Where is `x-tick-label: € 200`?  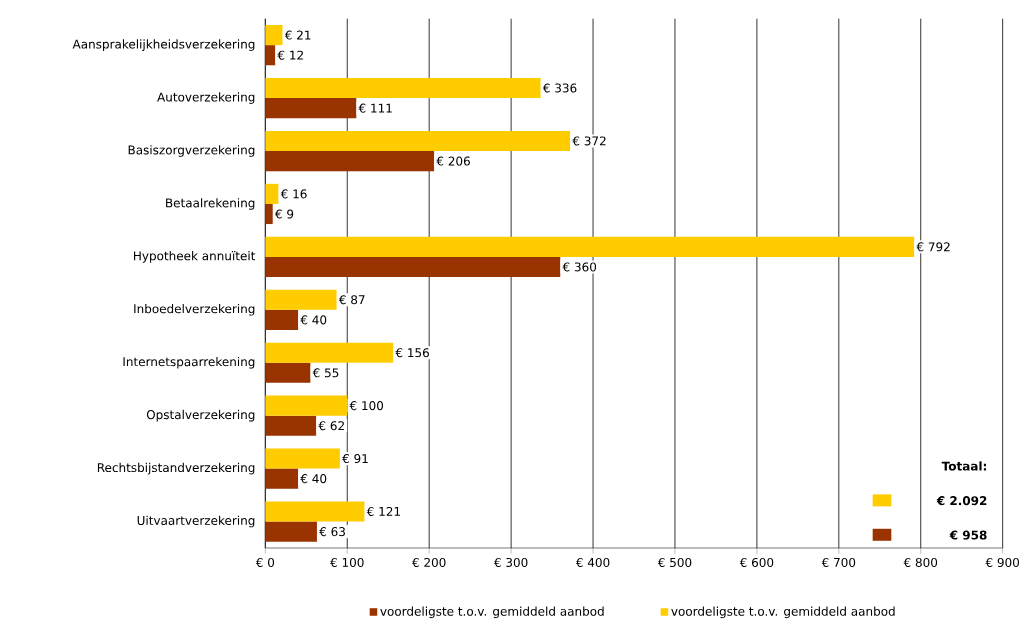 x-tick-label: € 200 is located at coordinates (429, 562).